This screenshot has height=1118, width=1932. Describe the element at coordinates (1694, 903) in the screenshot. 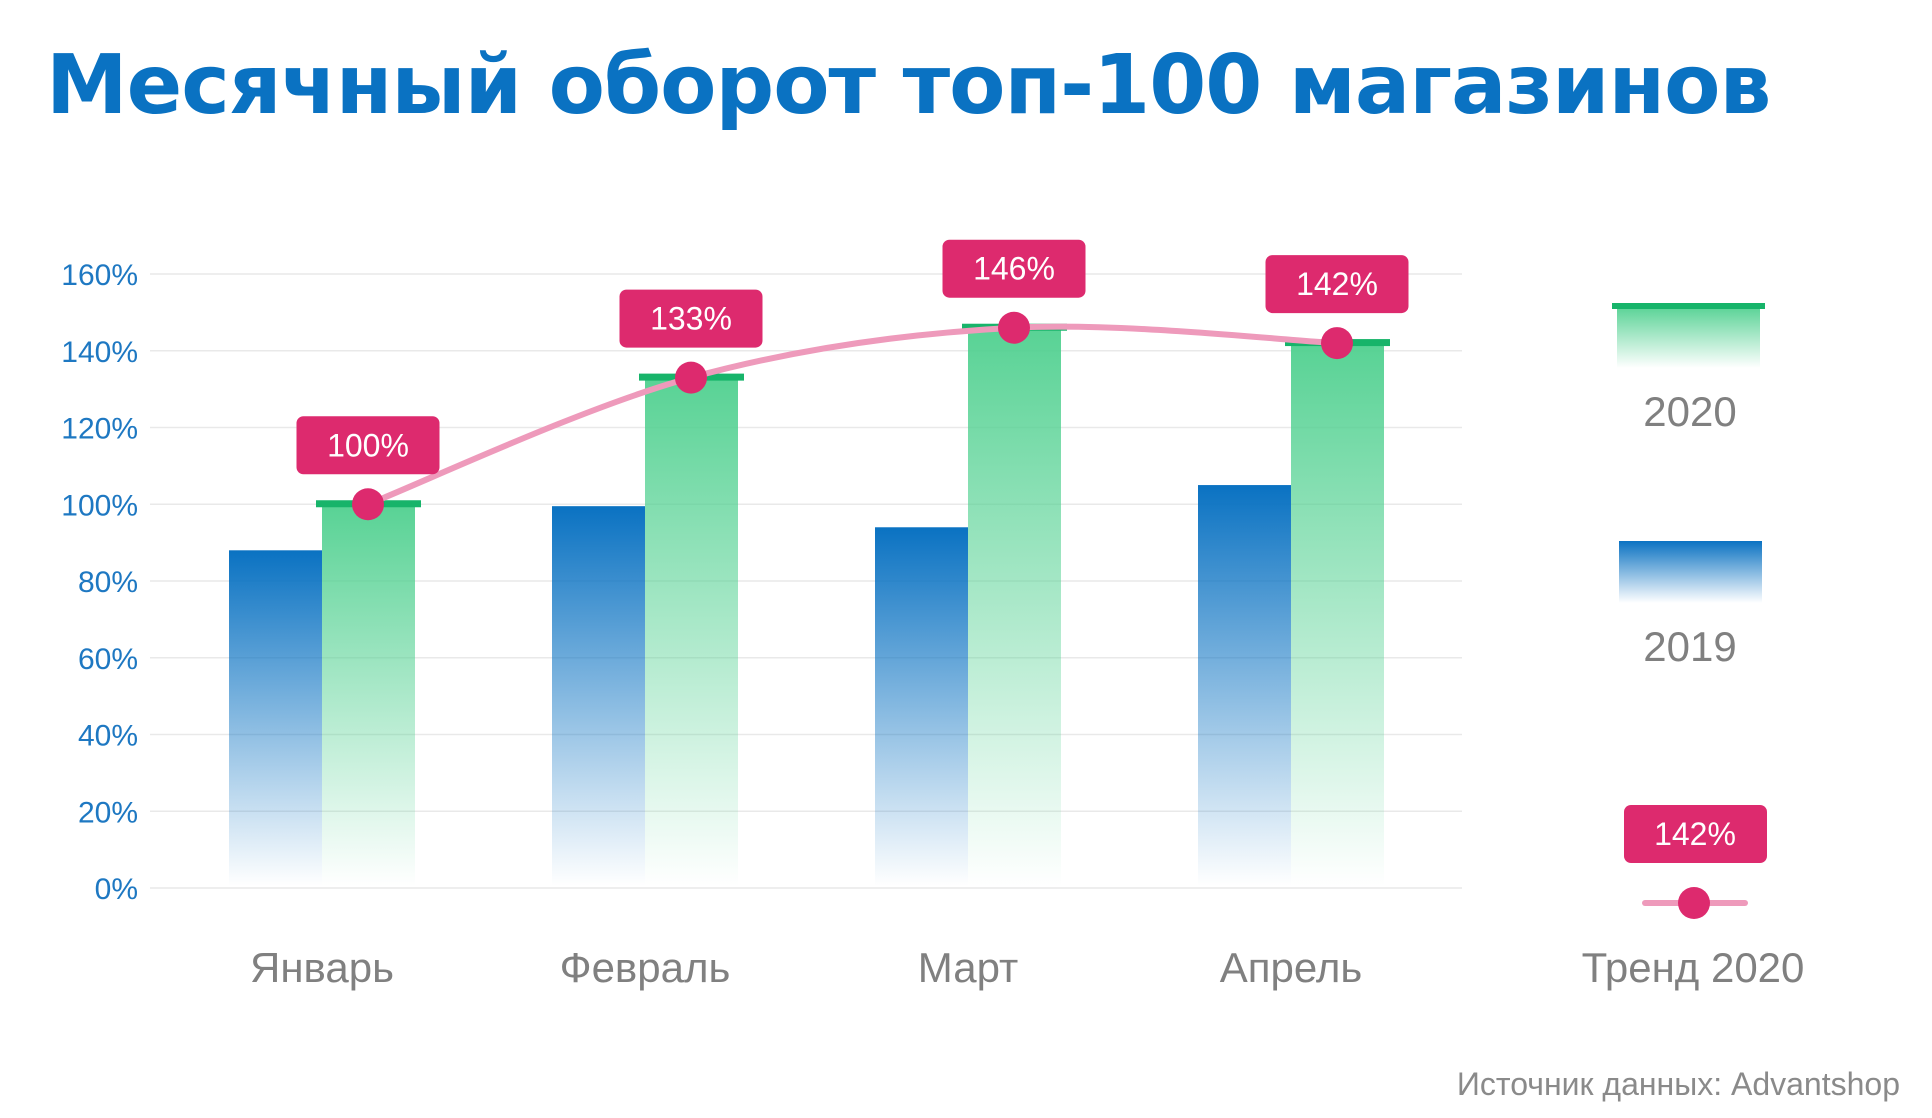

I see `legend-trend-marker` at that location.